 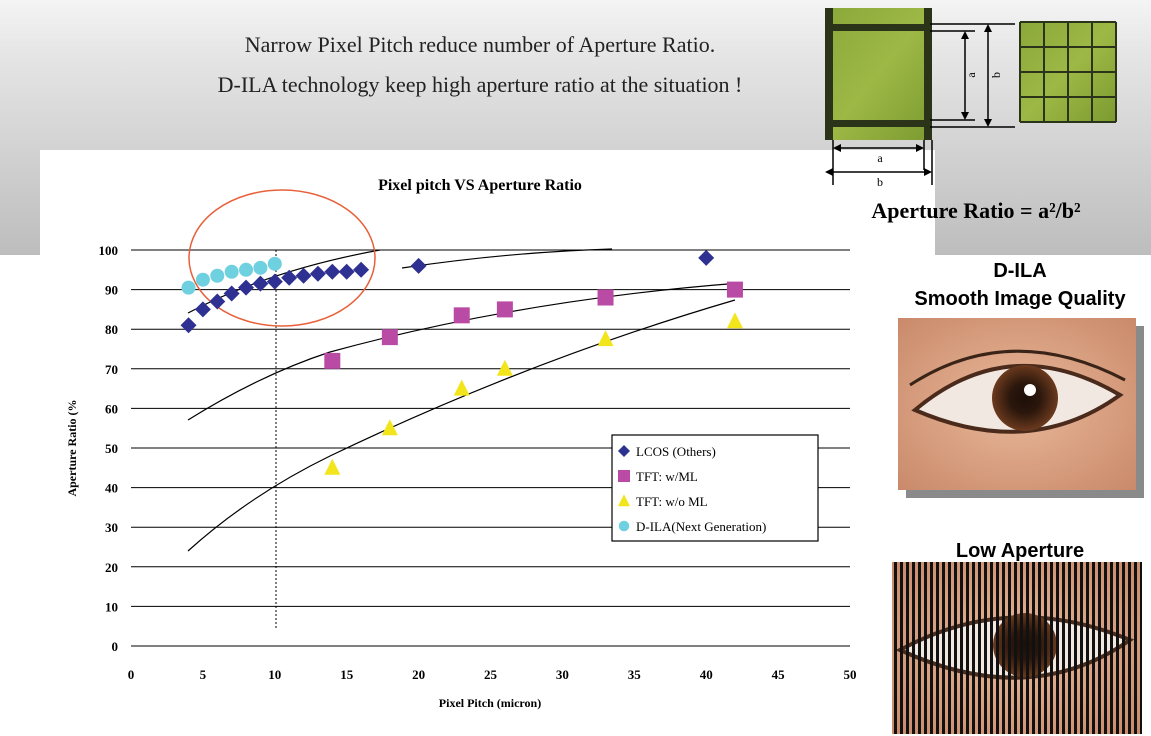 I want to click on x-tick-label: 0, so click(x=131, y=674).